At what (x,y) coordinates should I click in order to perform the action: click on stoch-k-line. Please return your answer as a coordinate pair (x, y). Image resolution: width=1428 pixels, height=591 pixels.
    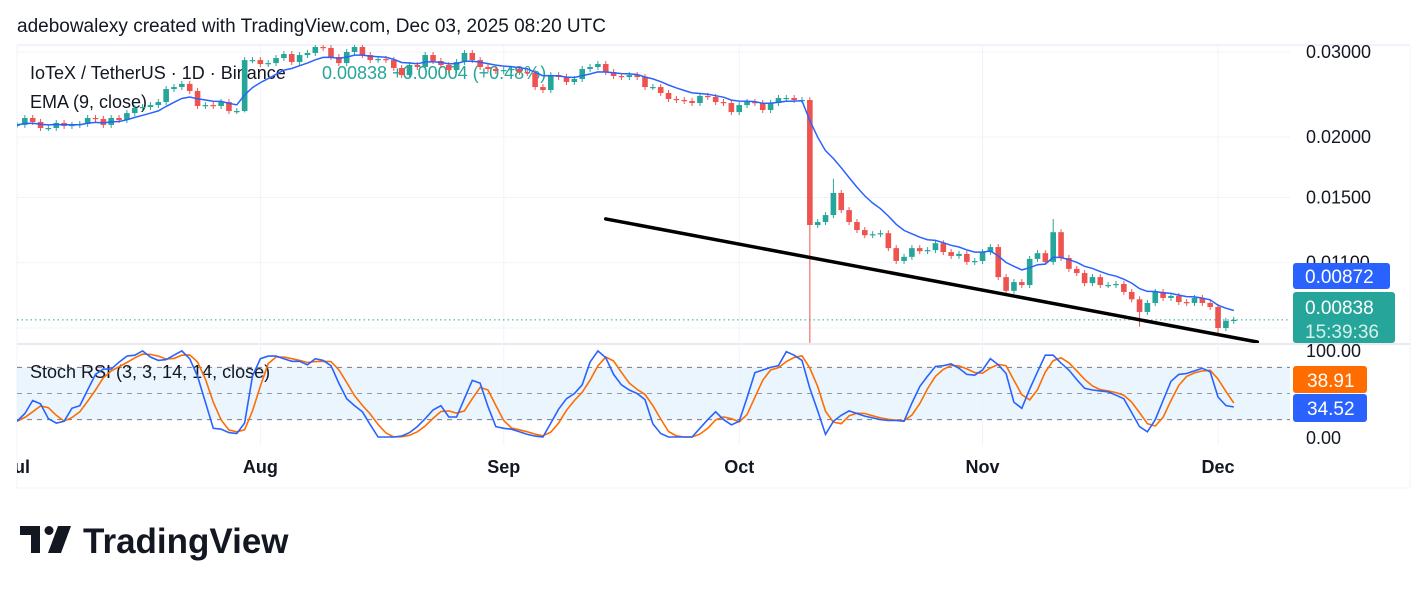
    Looking at the image, I should click on (625, 393).